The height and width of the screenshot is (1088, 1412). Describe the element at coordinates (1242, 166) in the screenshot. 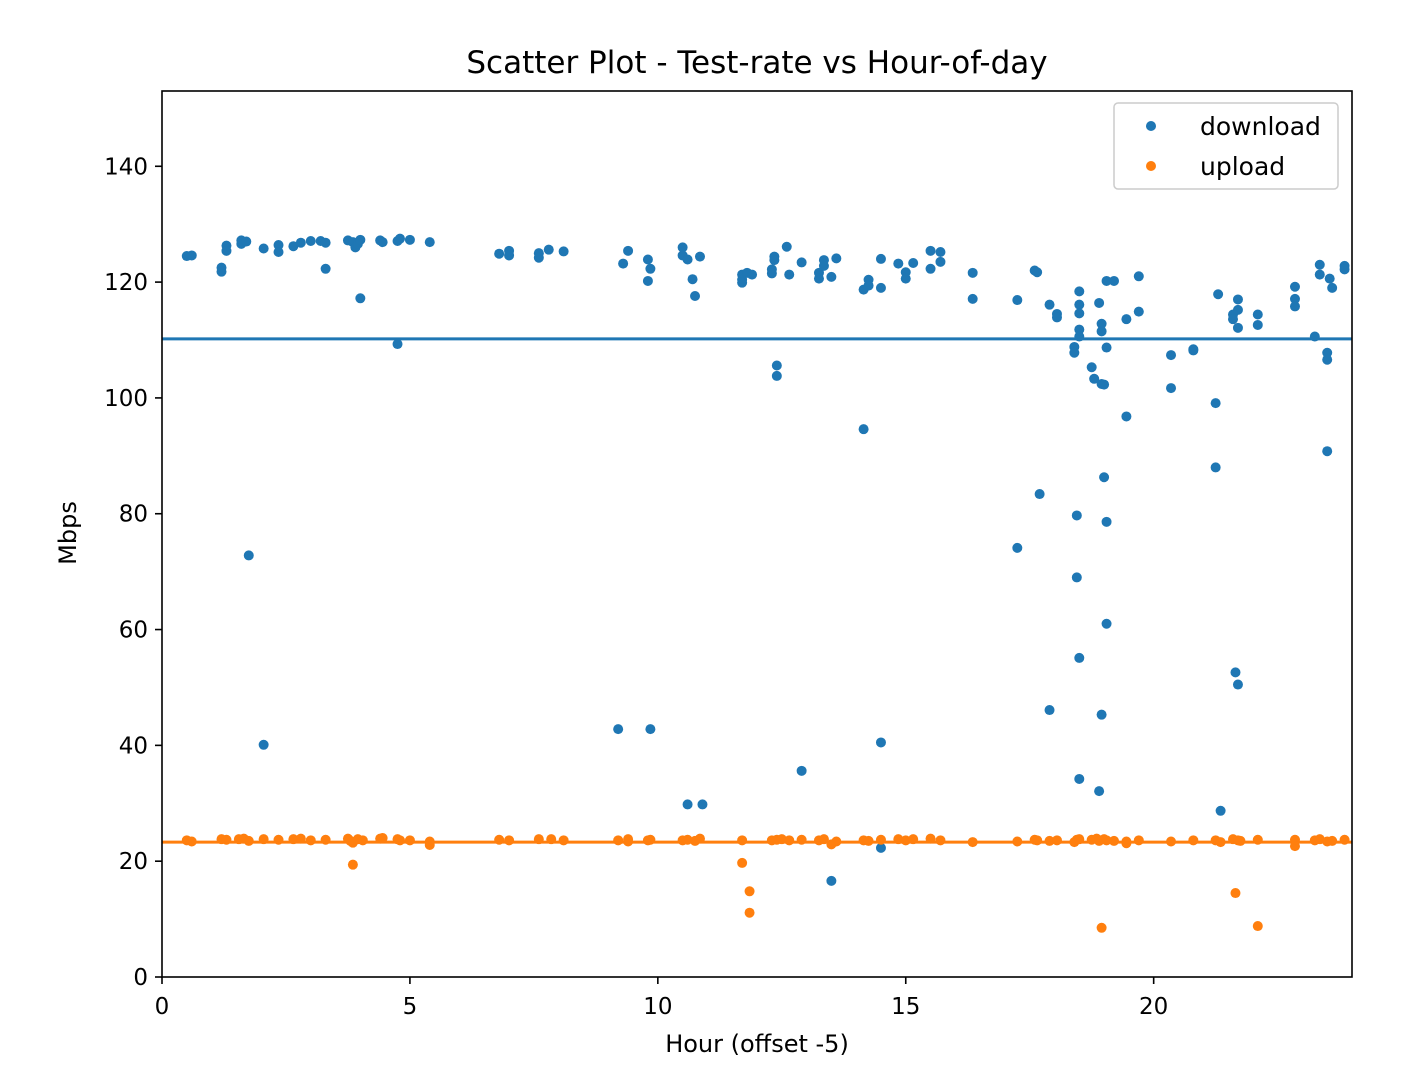

I see `upload-legend-label: upload` at that location.